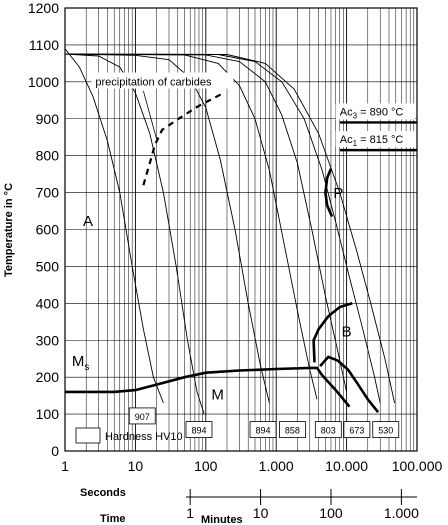  What do you see at coordinates (251, 466) in the screenshot?
I see `x-tick-labels: 1 10 100 1.000 10.000 100.000` at bounding box center [251, 466].